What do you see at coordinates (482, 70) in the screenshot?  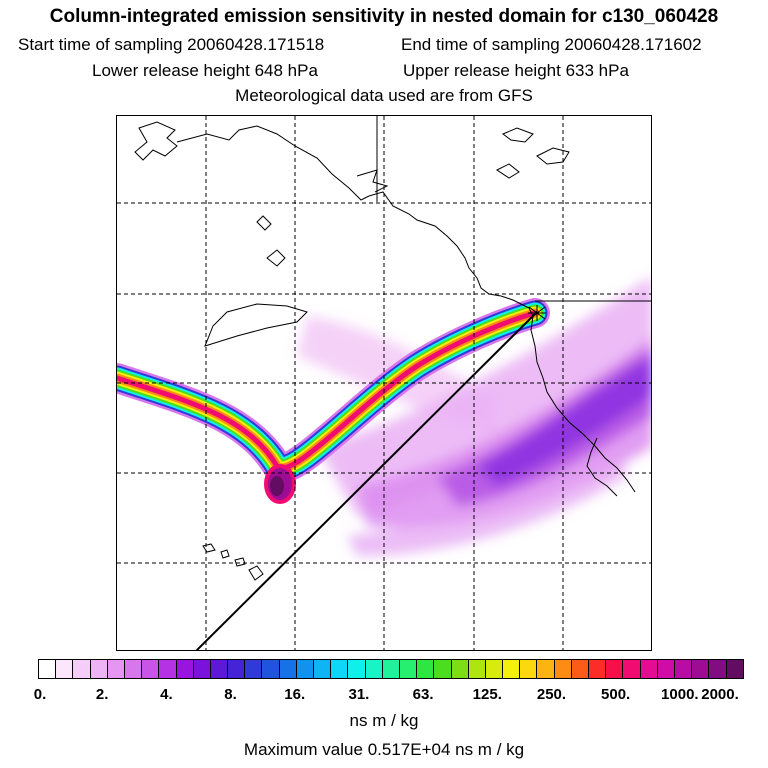 I see `upper-label: Upper release height` at bounding box center [482, 70].